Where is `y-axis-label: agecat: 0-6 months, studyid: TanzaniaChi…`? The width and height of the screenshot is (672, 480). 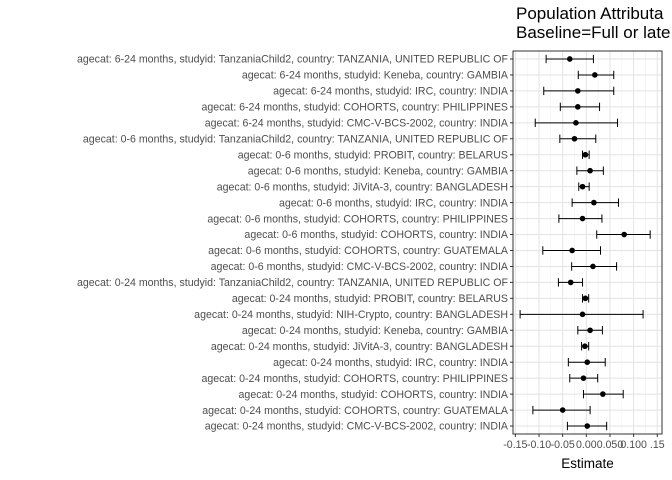 y-axis-label: agecat: 0-6 months, studyid: TanzaniaChi… is located at coordinates (296, 139).